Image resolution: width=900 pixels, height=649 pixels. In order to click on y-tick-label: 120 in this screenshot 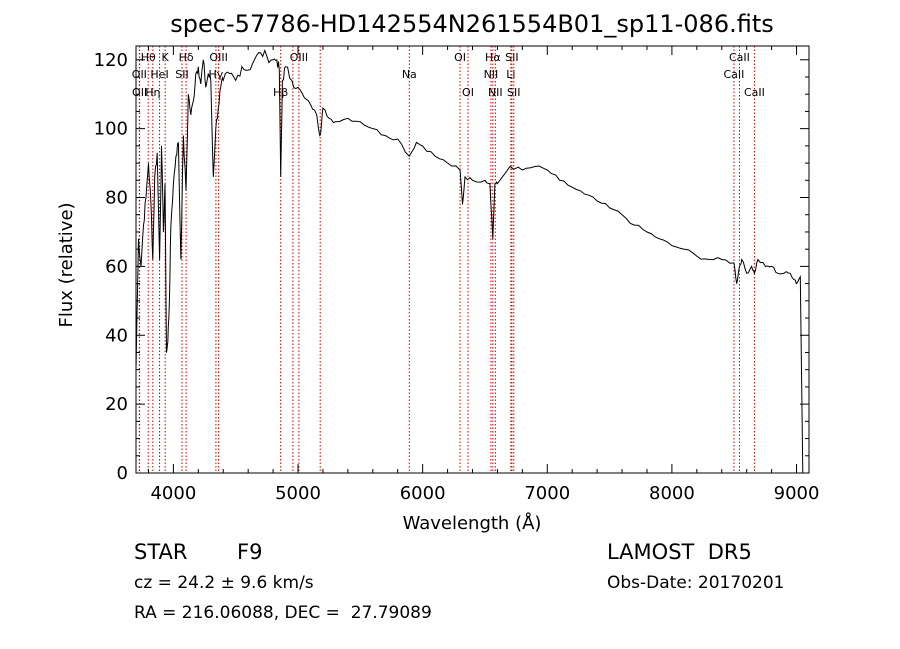, I will do `click(111, 60)`.